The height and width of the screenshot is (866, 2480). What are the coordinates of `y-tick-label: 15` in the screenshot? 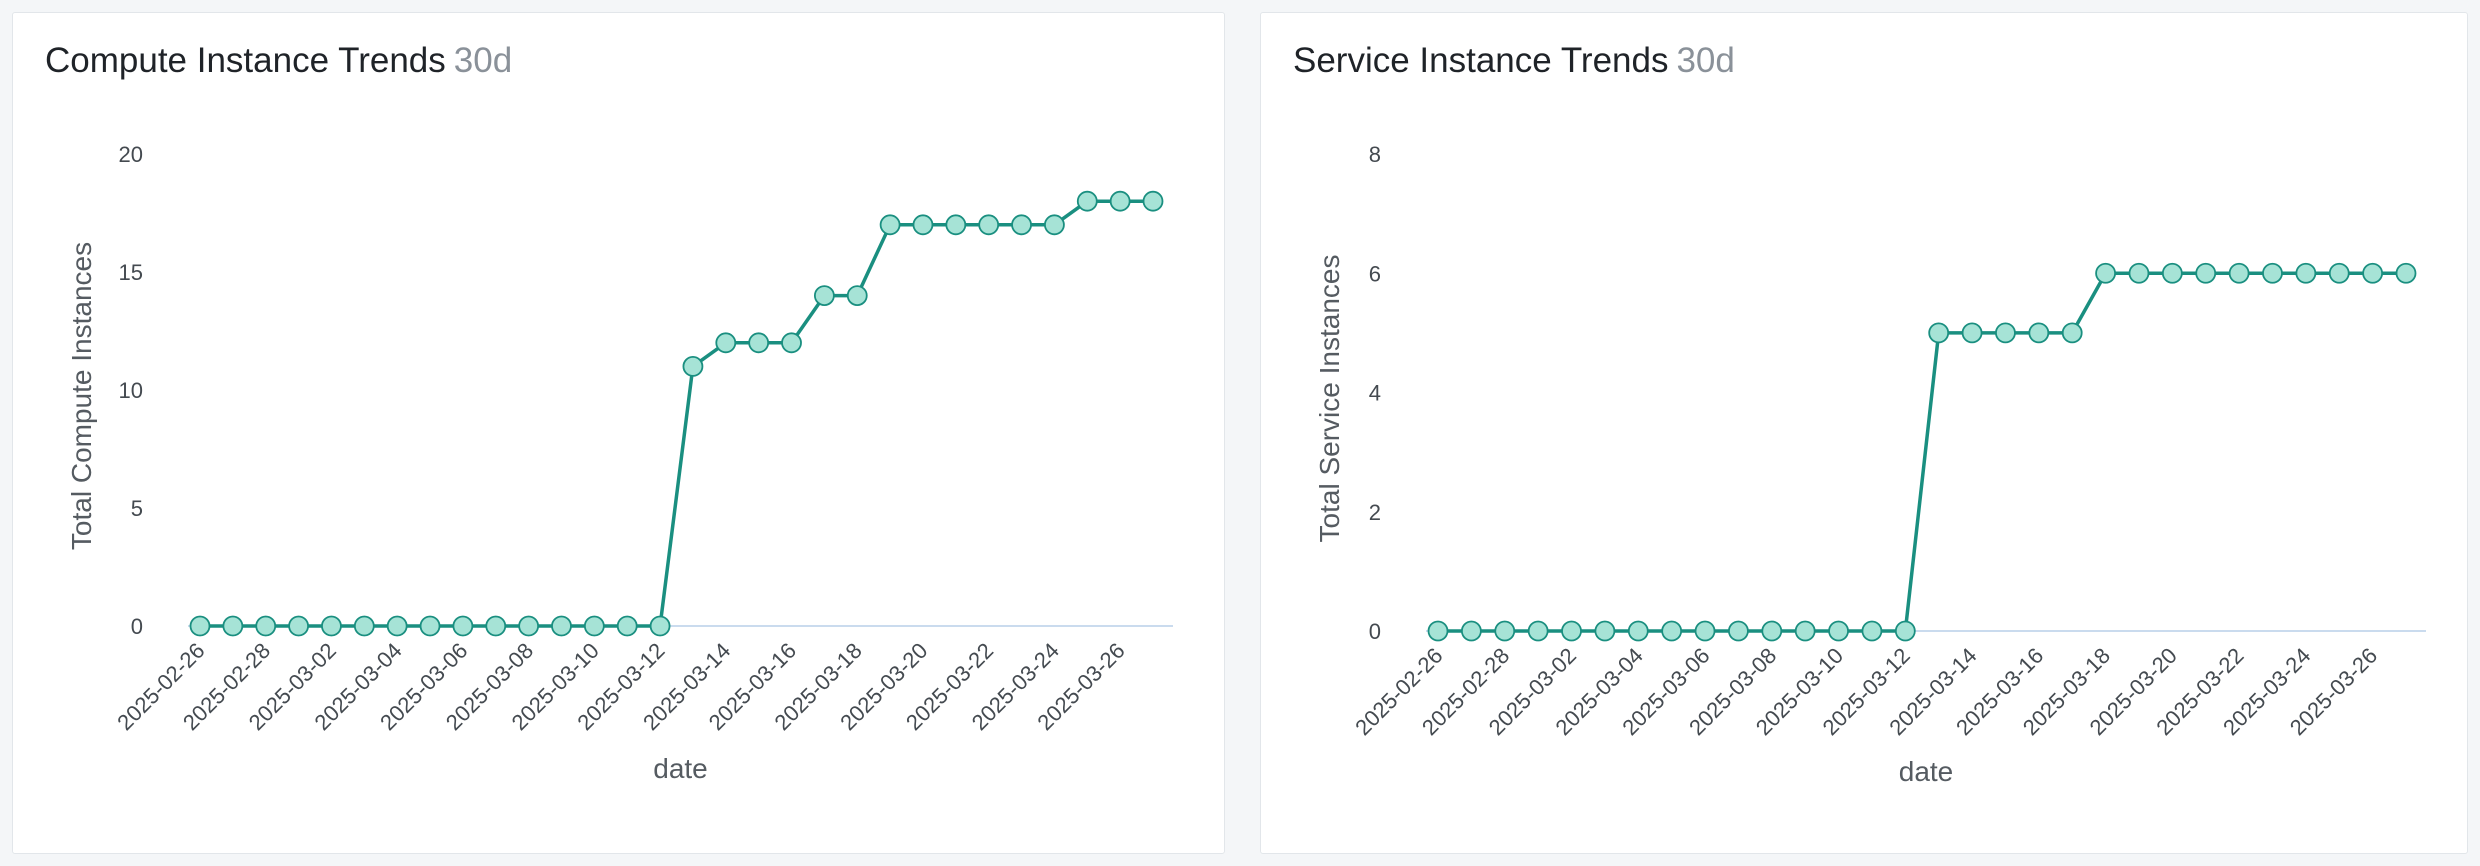 It's located at (131, 272).